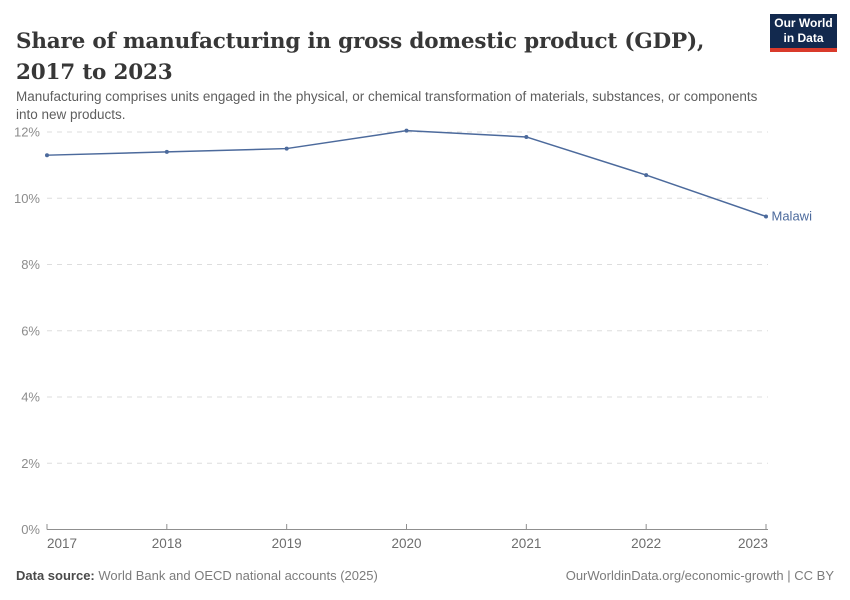 The width and height of the screenshot is (850, 600). I want to click on y-tick-label: 6%, so click(30, 330).